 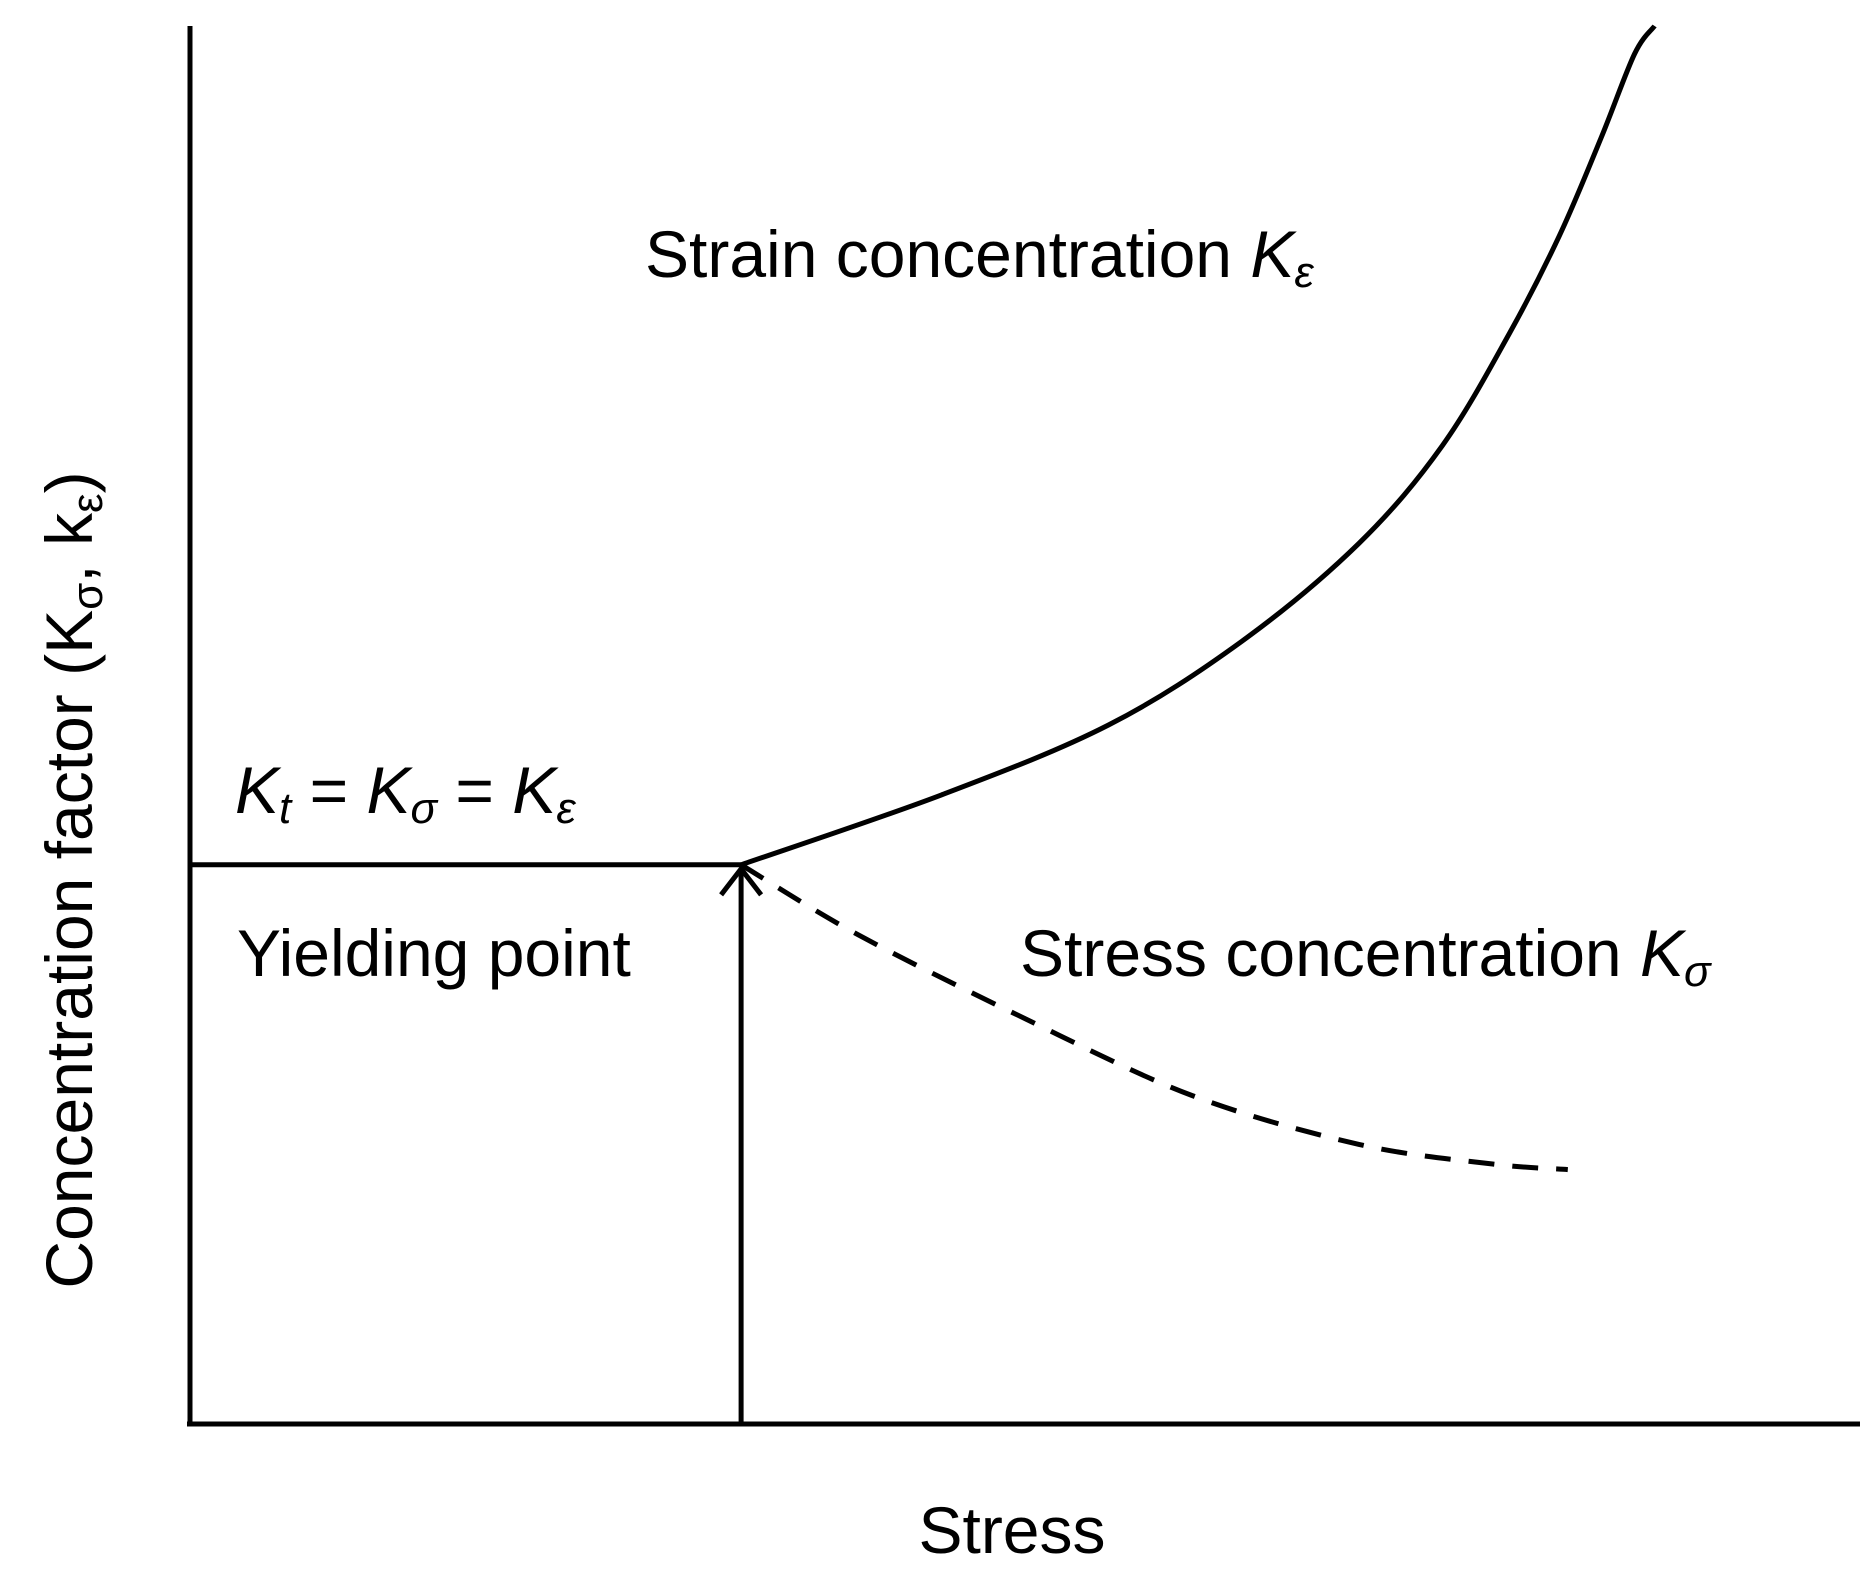 What do you see at coordinates (979, 257) in the screenshot?
I see `strain-concentration-label: Strain concentration Kε` at bounding box center [979, 257].